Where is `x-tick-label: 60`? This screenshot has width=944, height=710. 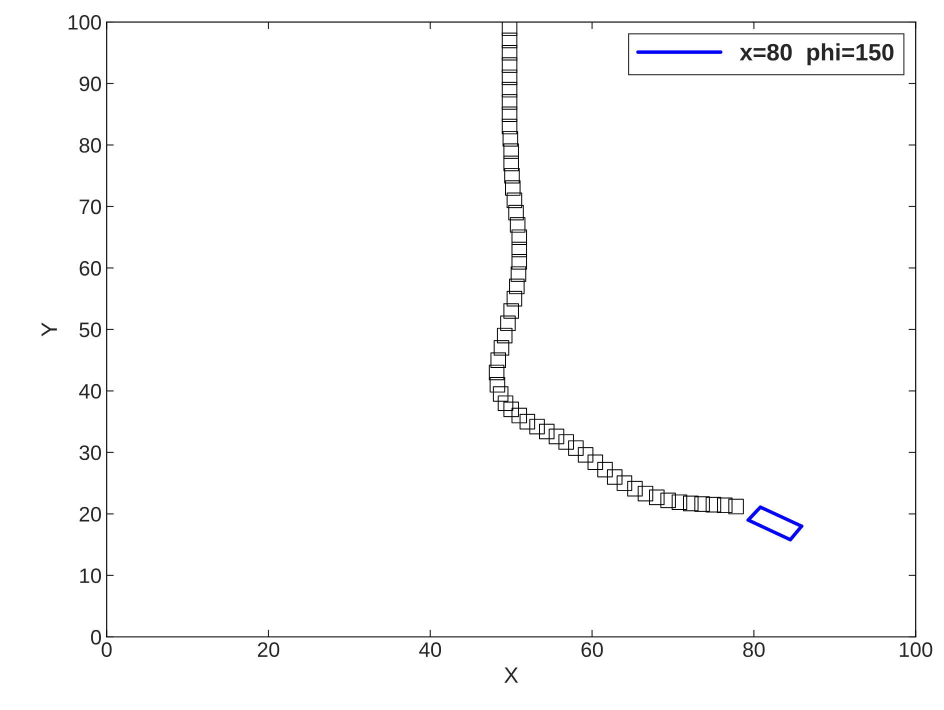 x-tick-label: 60 is located at coordinates (592, 650).